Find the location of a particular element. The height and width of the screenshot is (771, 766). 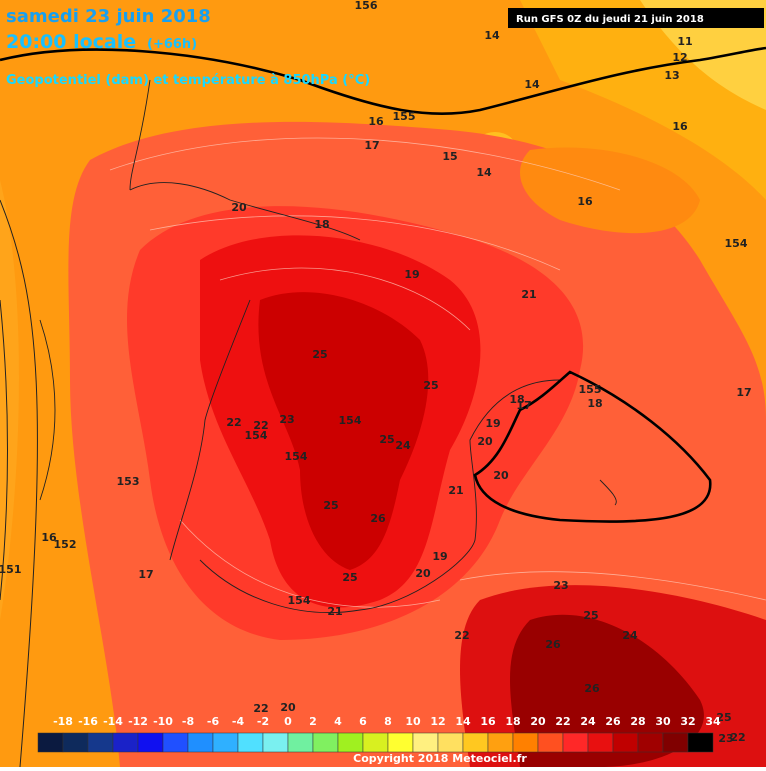

colorbar-label: 20 is located at coordinates (538, 721).